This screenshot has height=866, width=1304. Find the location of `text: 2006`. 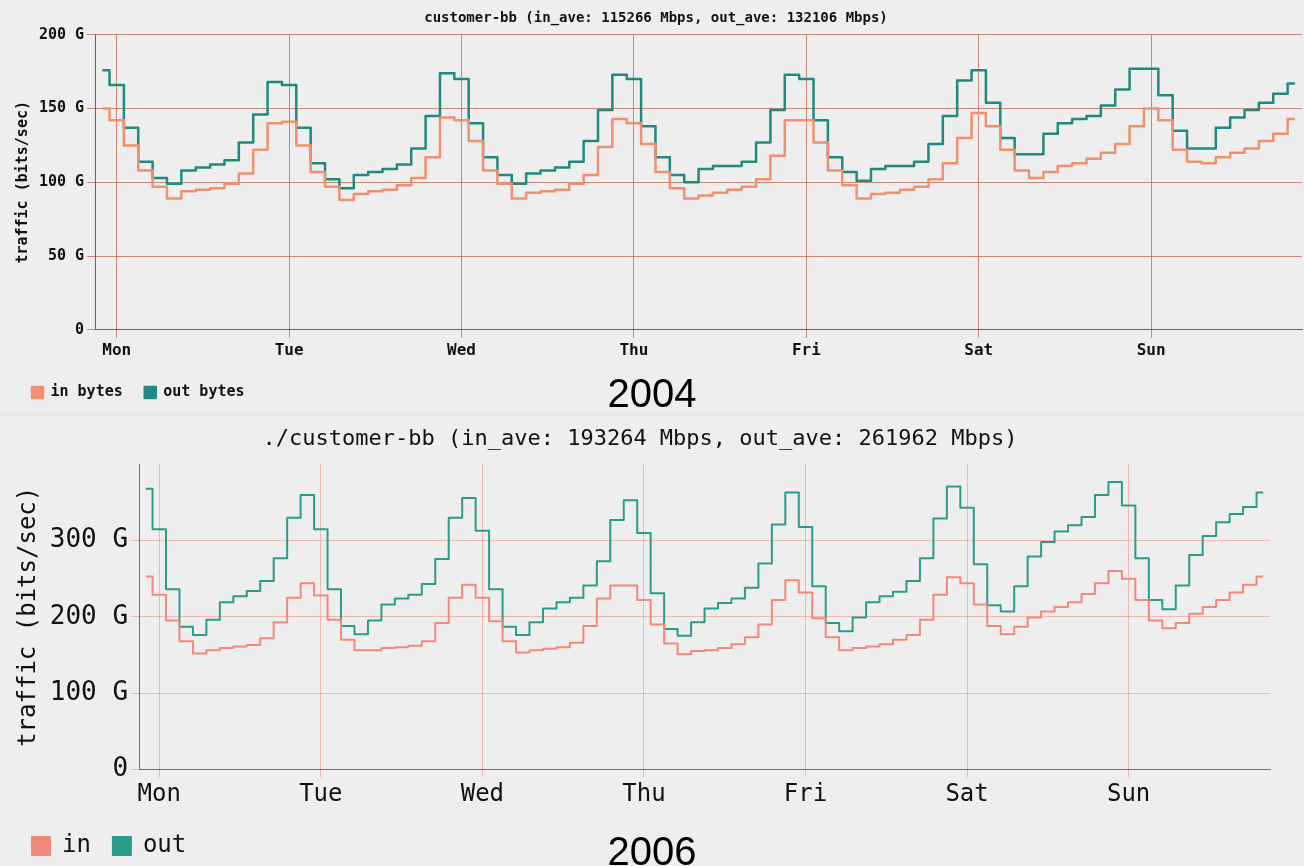

text: 2006 is located at coordinates (652, 847).